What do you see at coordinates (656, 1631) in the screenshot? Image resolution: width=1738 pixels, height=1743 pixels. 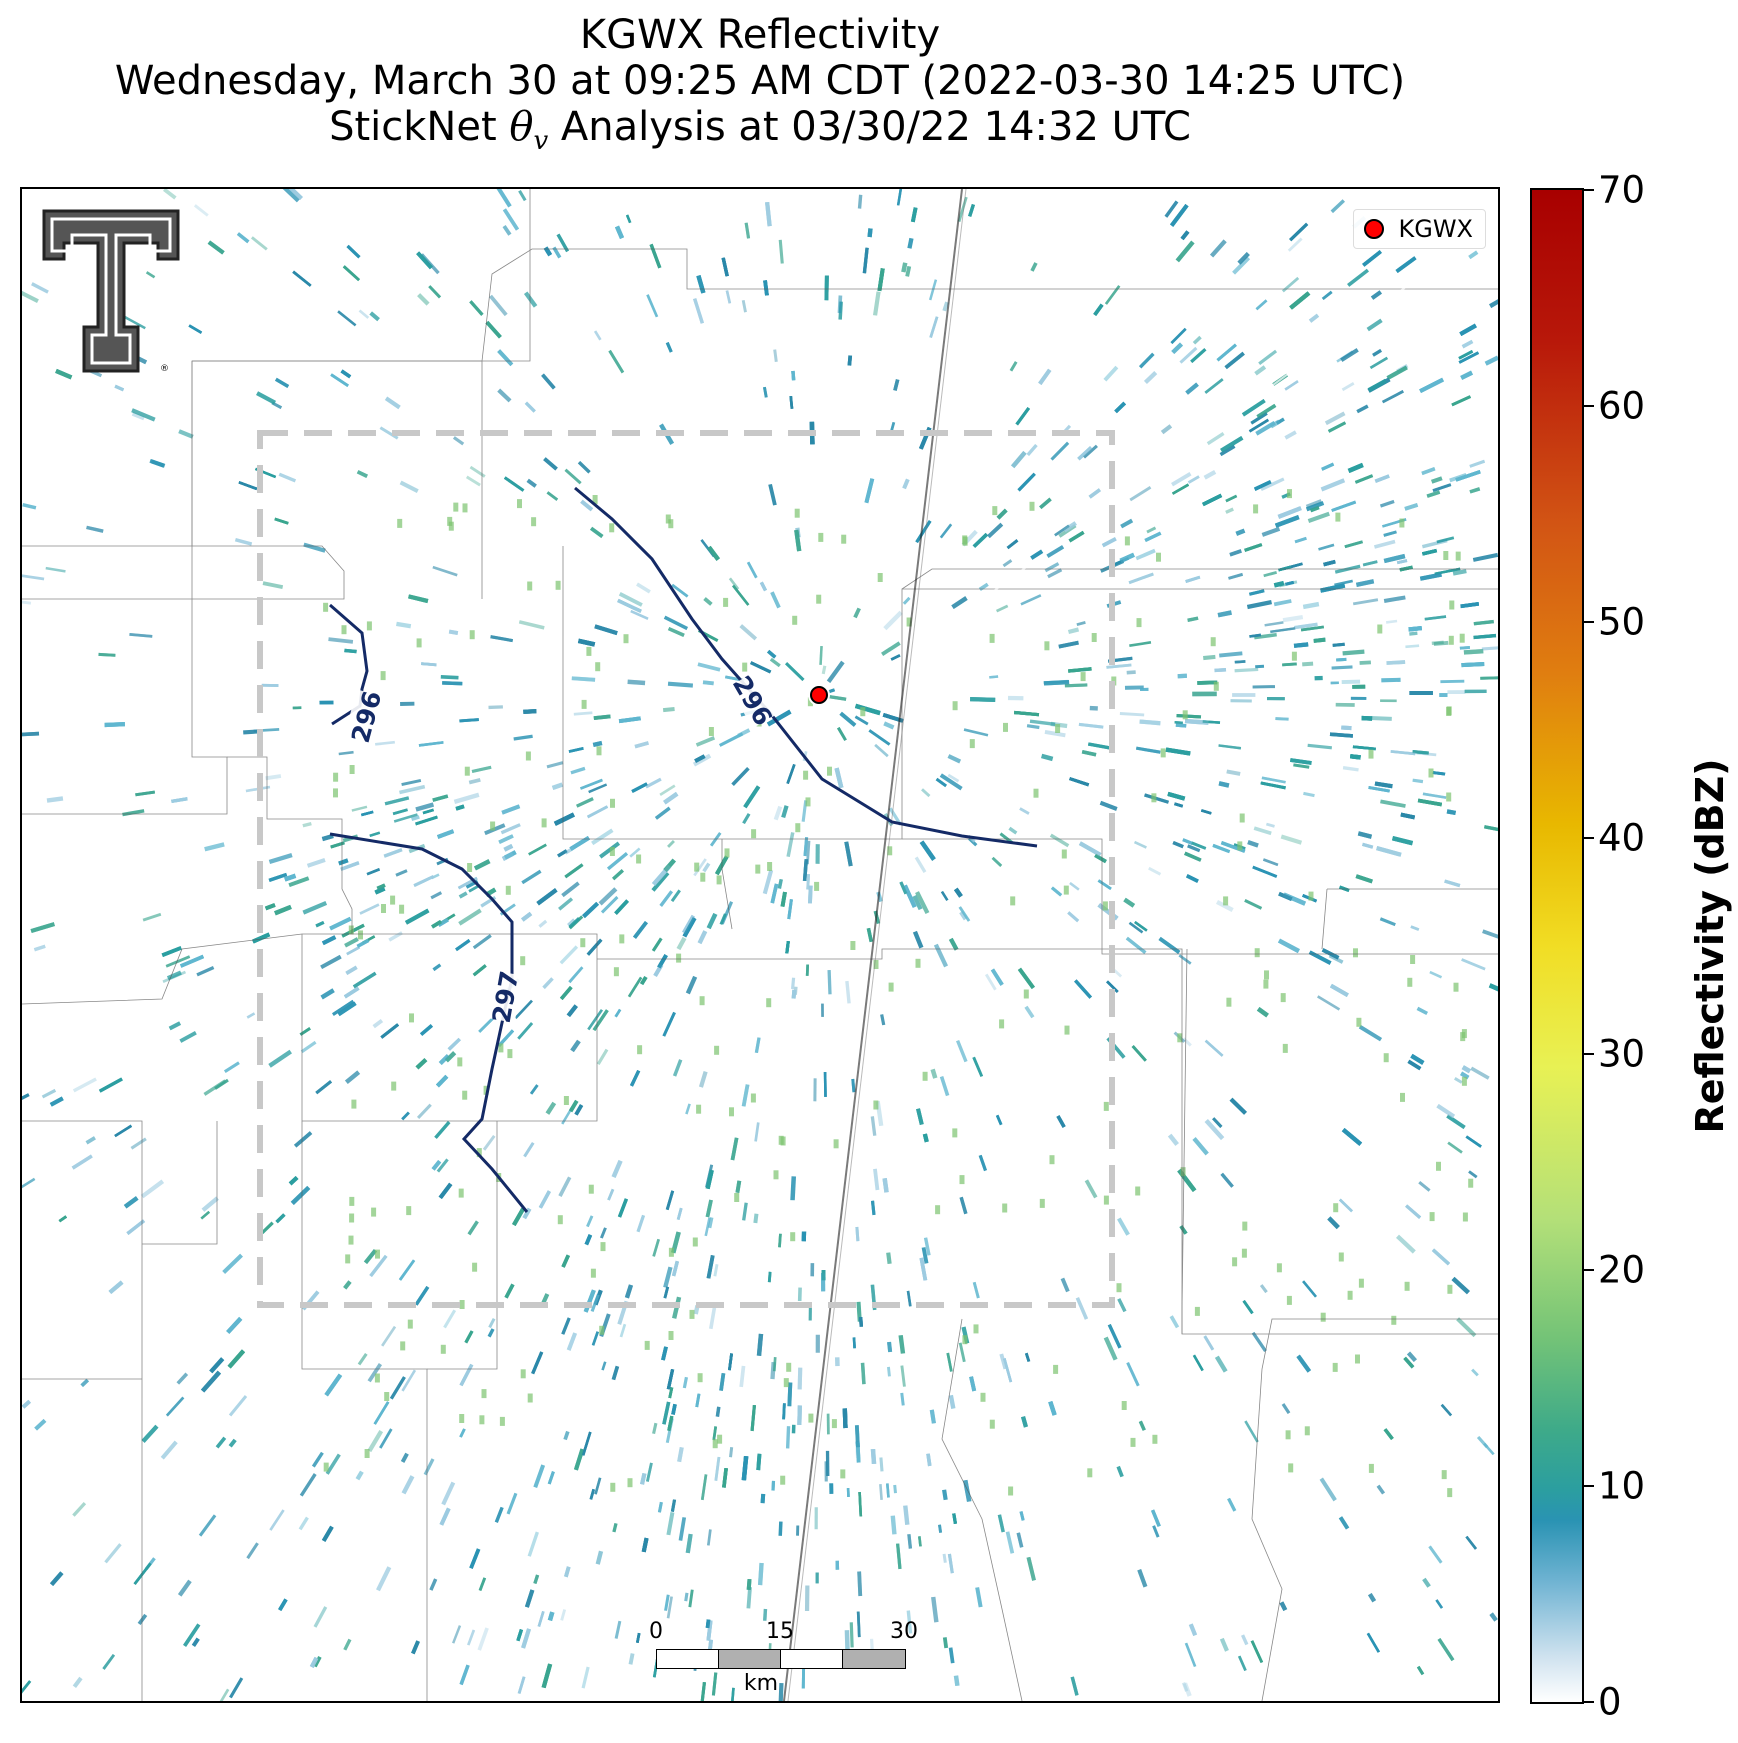 I see `scale-tick-0: 0` at bounding box center [656, 1631].